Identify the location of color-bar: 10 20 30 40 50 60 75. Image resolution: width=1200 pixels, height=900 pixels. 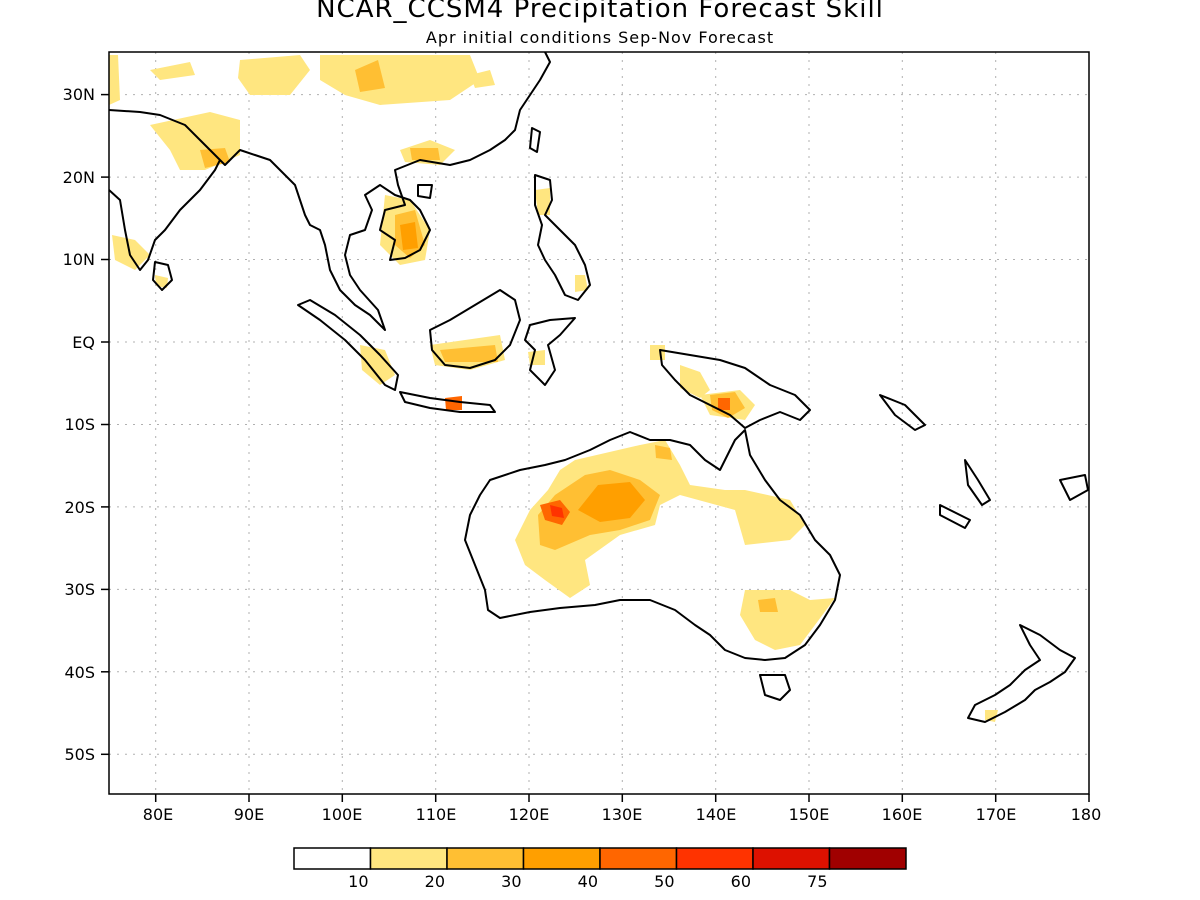
(600, 869).